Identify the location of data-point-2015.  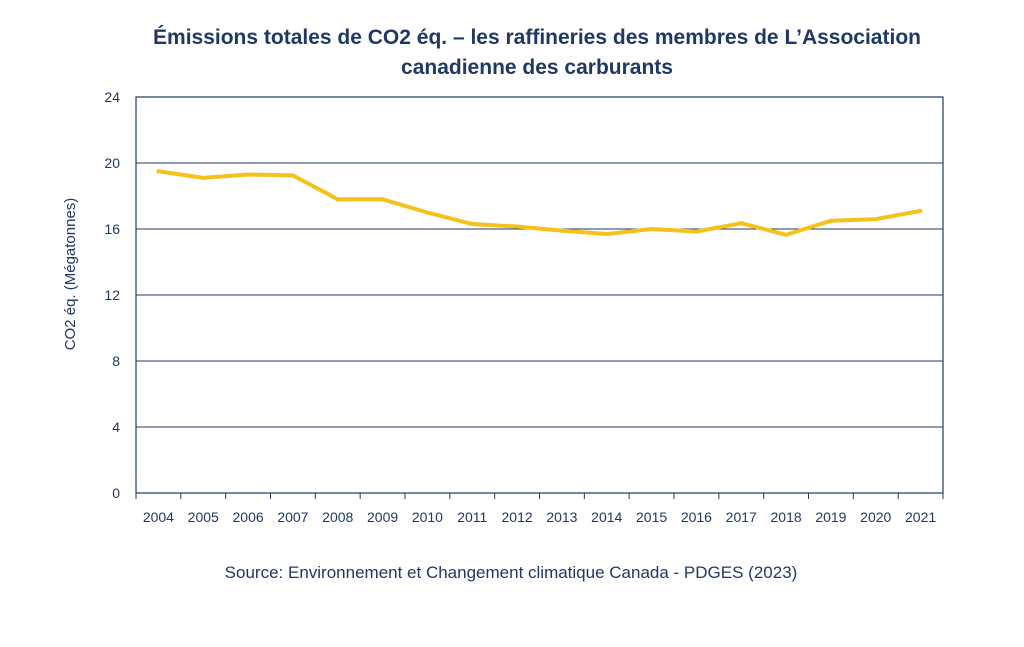
(651, 229).